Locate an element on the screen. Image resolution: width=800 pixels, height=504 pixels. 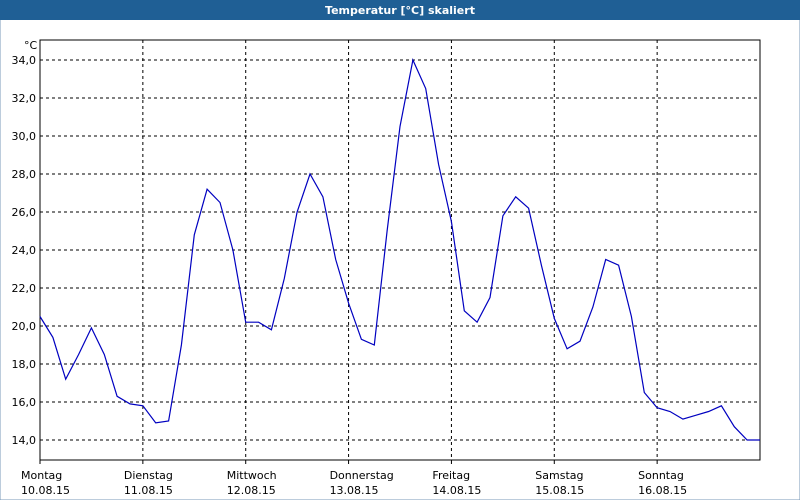
y-tick-label: 28,0 is located at coordinates (24, 174).